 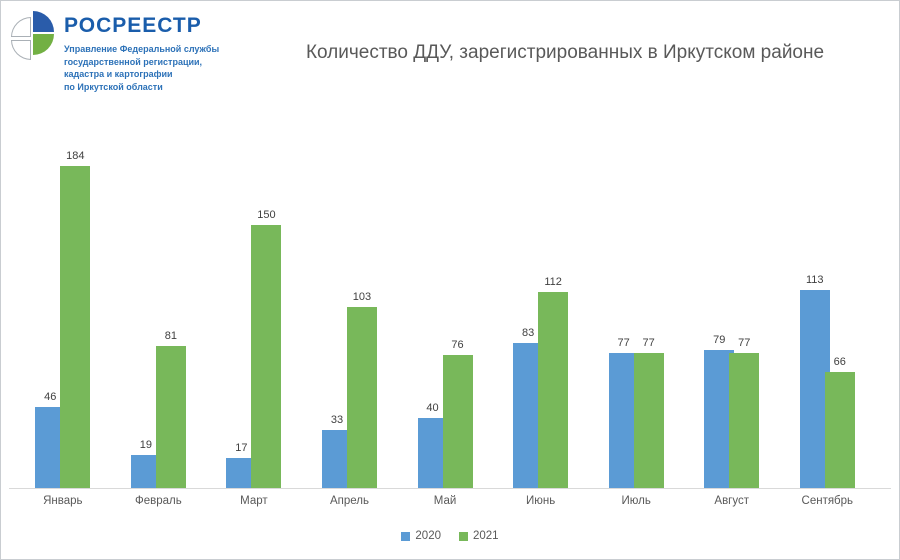 What do you see at coordinates (170, 336) in the screenshot?
I see `data-label-2021: 81` at bounding box center [170, 336].